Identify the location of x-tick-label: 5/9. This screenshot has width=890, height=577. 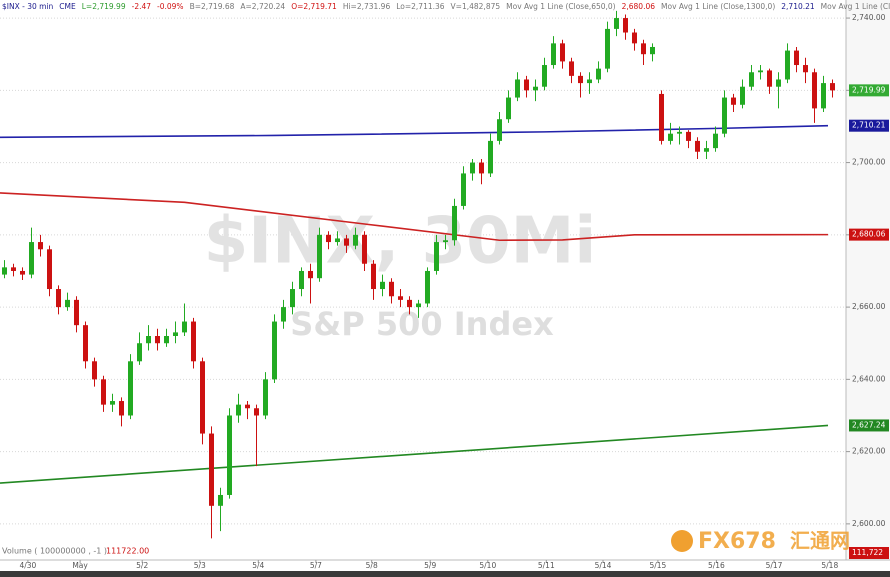
(430, 565).